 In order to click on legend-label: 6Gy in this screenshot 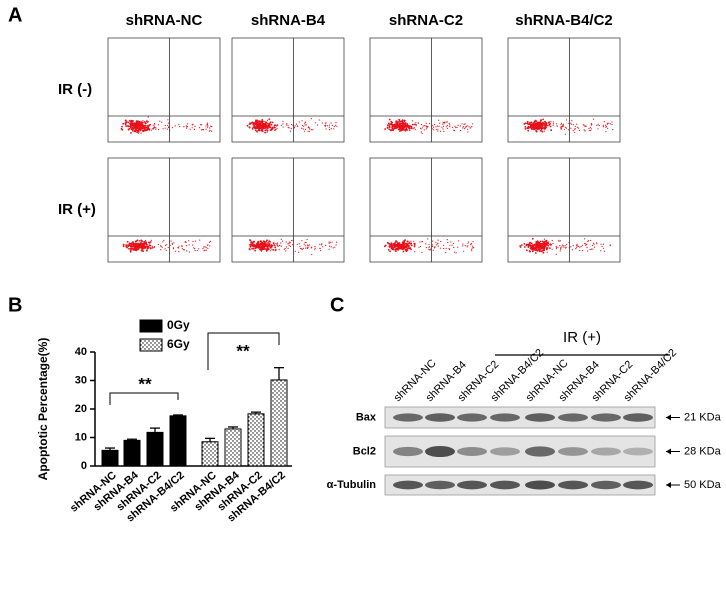, I will do `click(178, 344)`.